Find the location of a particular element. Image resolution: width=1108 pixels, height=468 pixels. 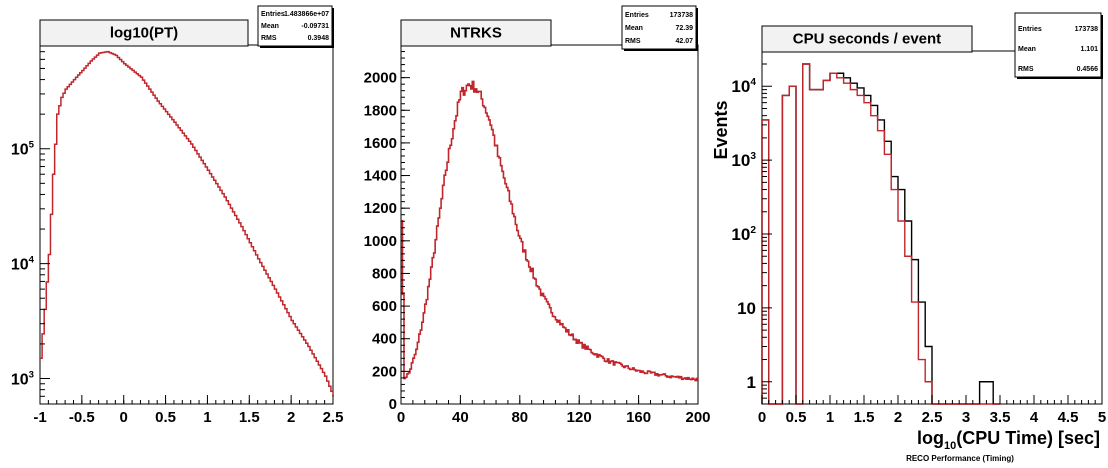

x-tick-label: 80 is located at coordinates (519, 417).